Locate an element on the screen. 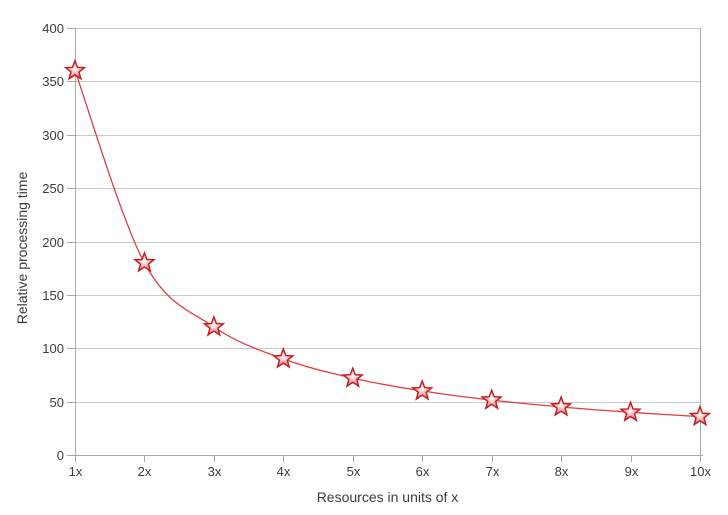  x-tick-label: 1x is located at coordinates (76, 471).